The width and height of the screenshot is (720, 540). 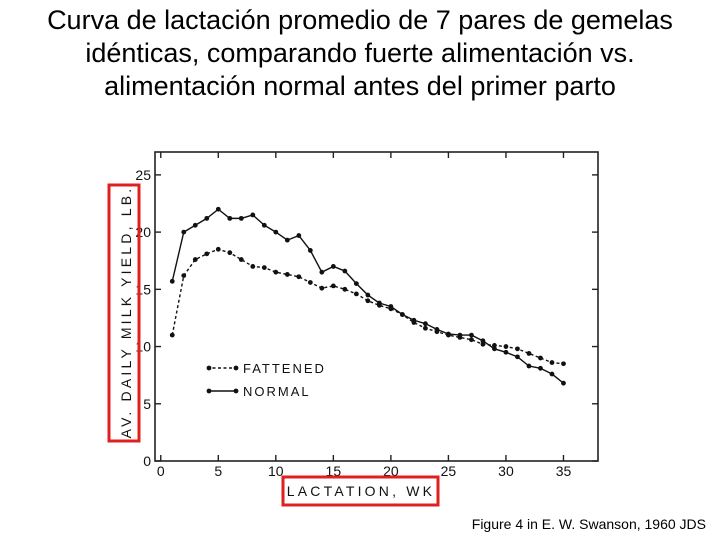 What do you see at coordinates (391, 471) in the screenshot?
I see `x-tick-label: 20` at bounding box center [391, 471].